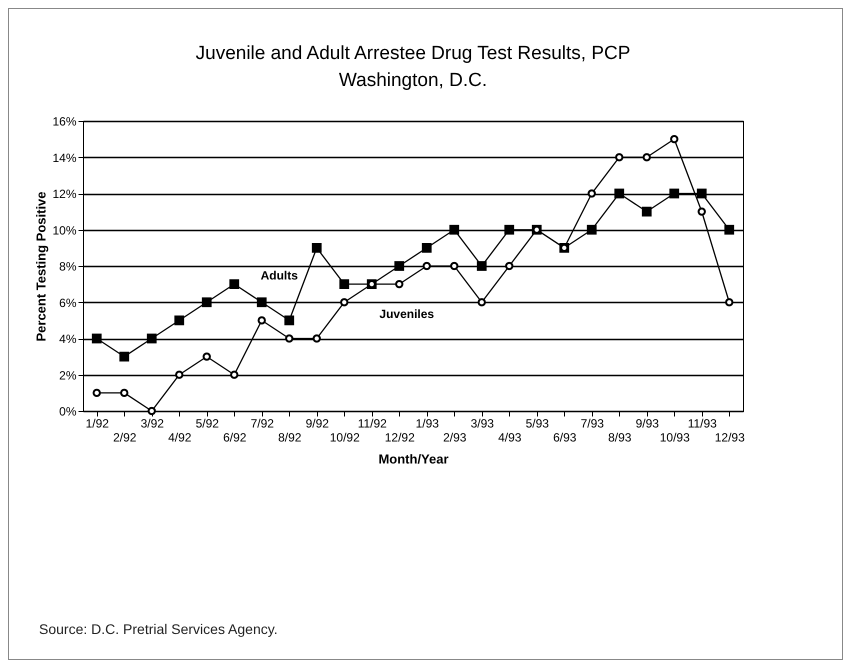 The image size is (853, 670). Describe the element at coordinates (68, 411) in the screenshot. I see `y-tick-label: 0%` at that location.